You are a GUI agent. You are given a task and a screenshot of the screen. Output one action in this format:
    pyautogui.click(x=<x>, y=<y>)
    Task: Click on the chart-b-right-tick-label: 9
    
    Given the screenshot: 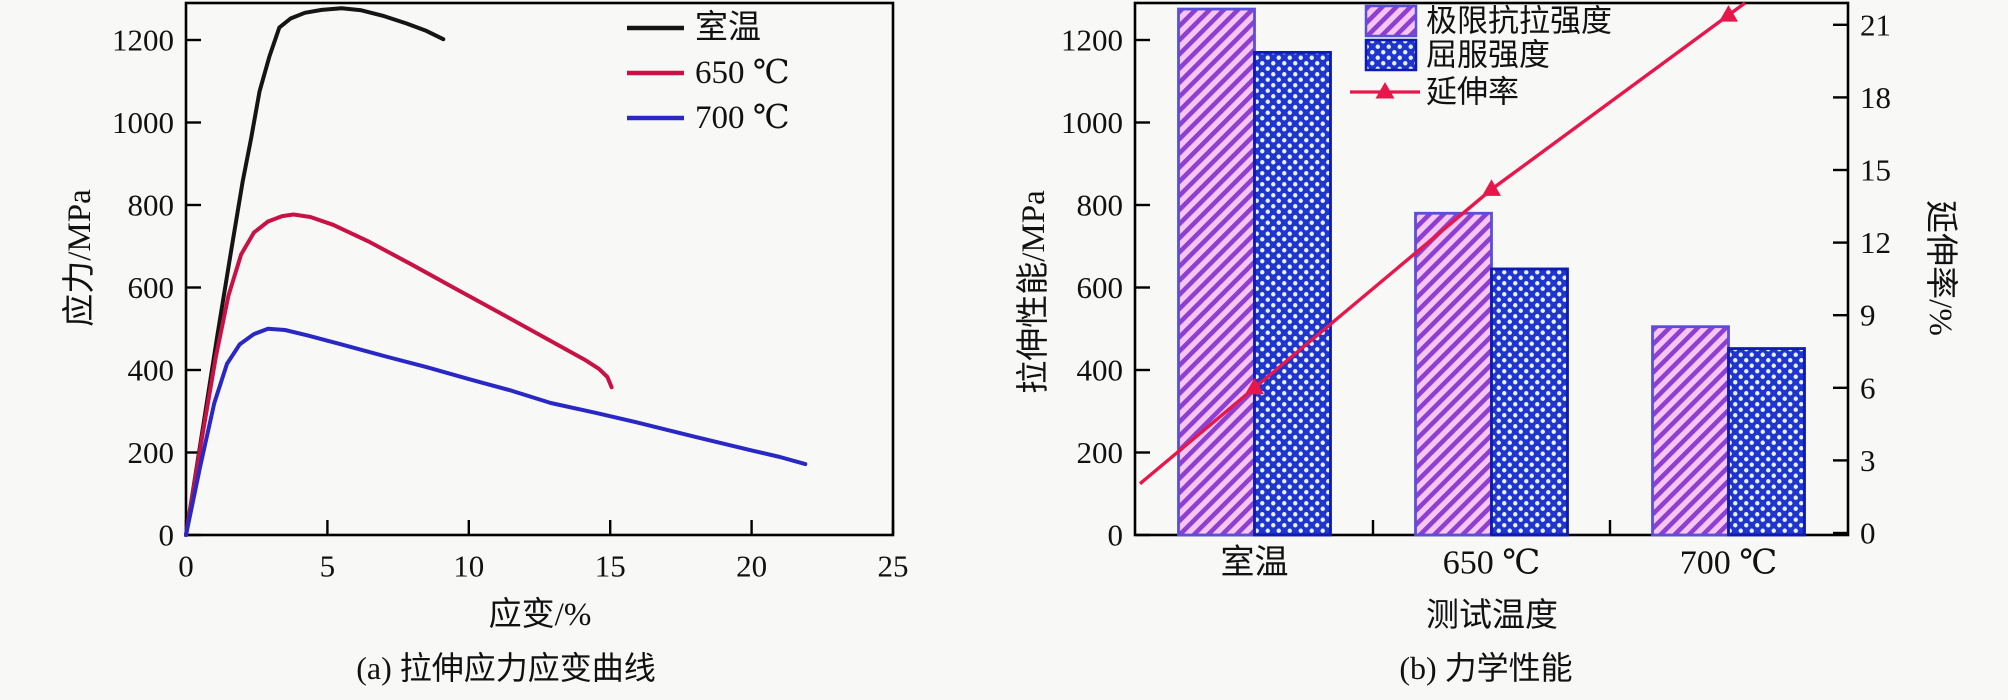 What is the action you would take?
    pyautogui.click(x=1868, y=315)
    